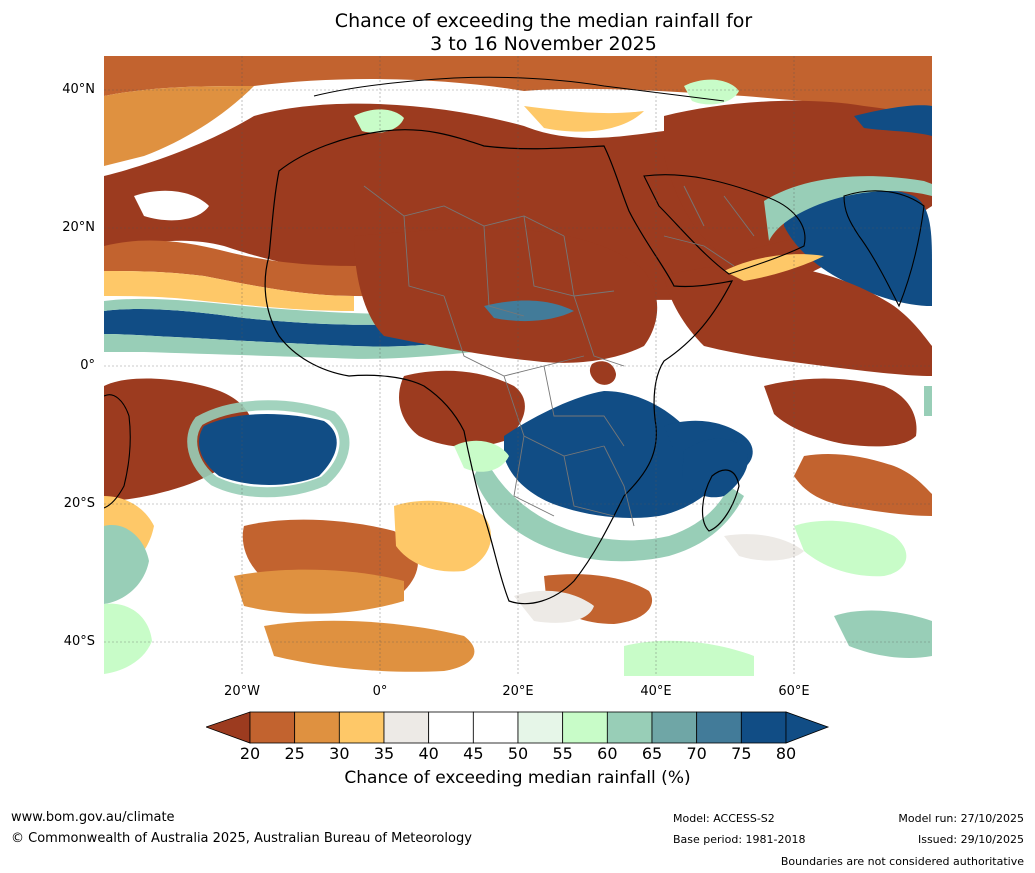 The height and width of the screenshot is (873, 1035). Describe the element at coordinates (607, 753) in the screenshot. I see `colorbar-tick-label: 60` at that location.